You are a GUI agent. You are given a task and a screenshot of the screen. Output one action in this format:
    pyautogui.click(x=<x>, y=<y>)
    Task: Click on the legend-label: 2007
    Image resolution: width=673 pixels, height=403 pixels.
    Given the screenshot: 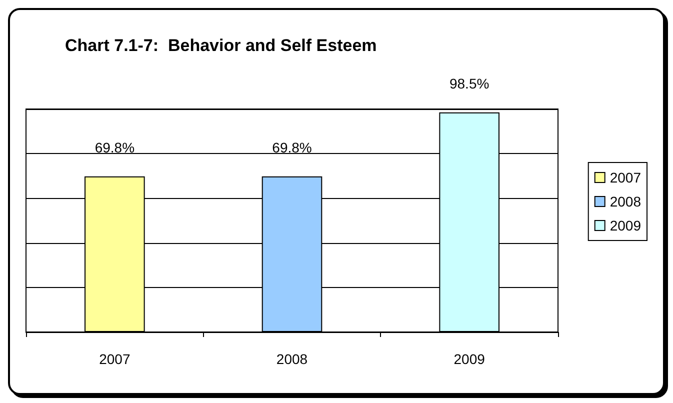 What is the action you would take?
    pyautogui.click(x=626, y=178)
    